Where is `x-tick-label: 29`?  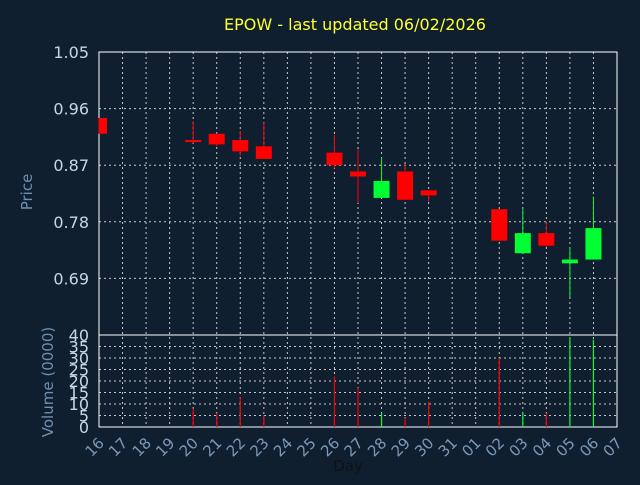
x-tick-label: 29 is located at coordinates (401, 447).